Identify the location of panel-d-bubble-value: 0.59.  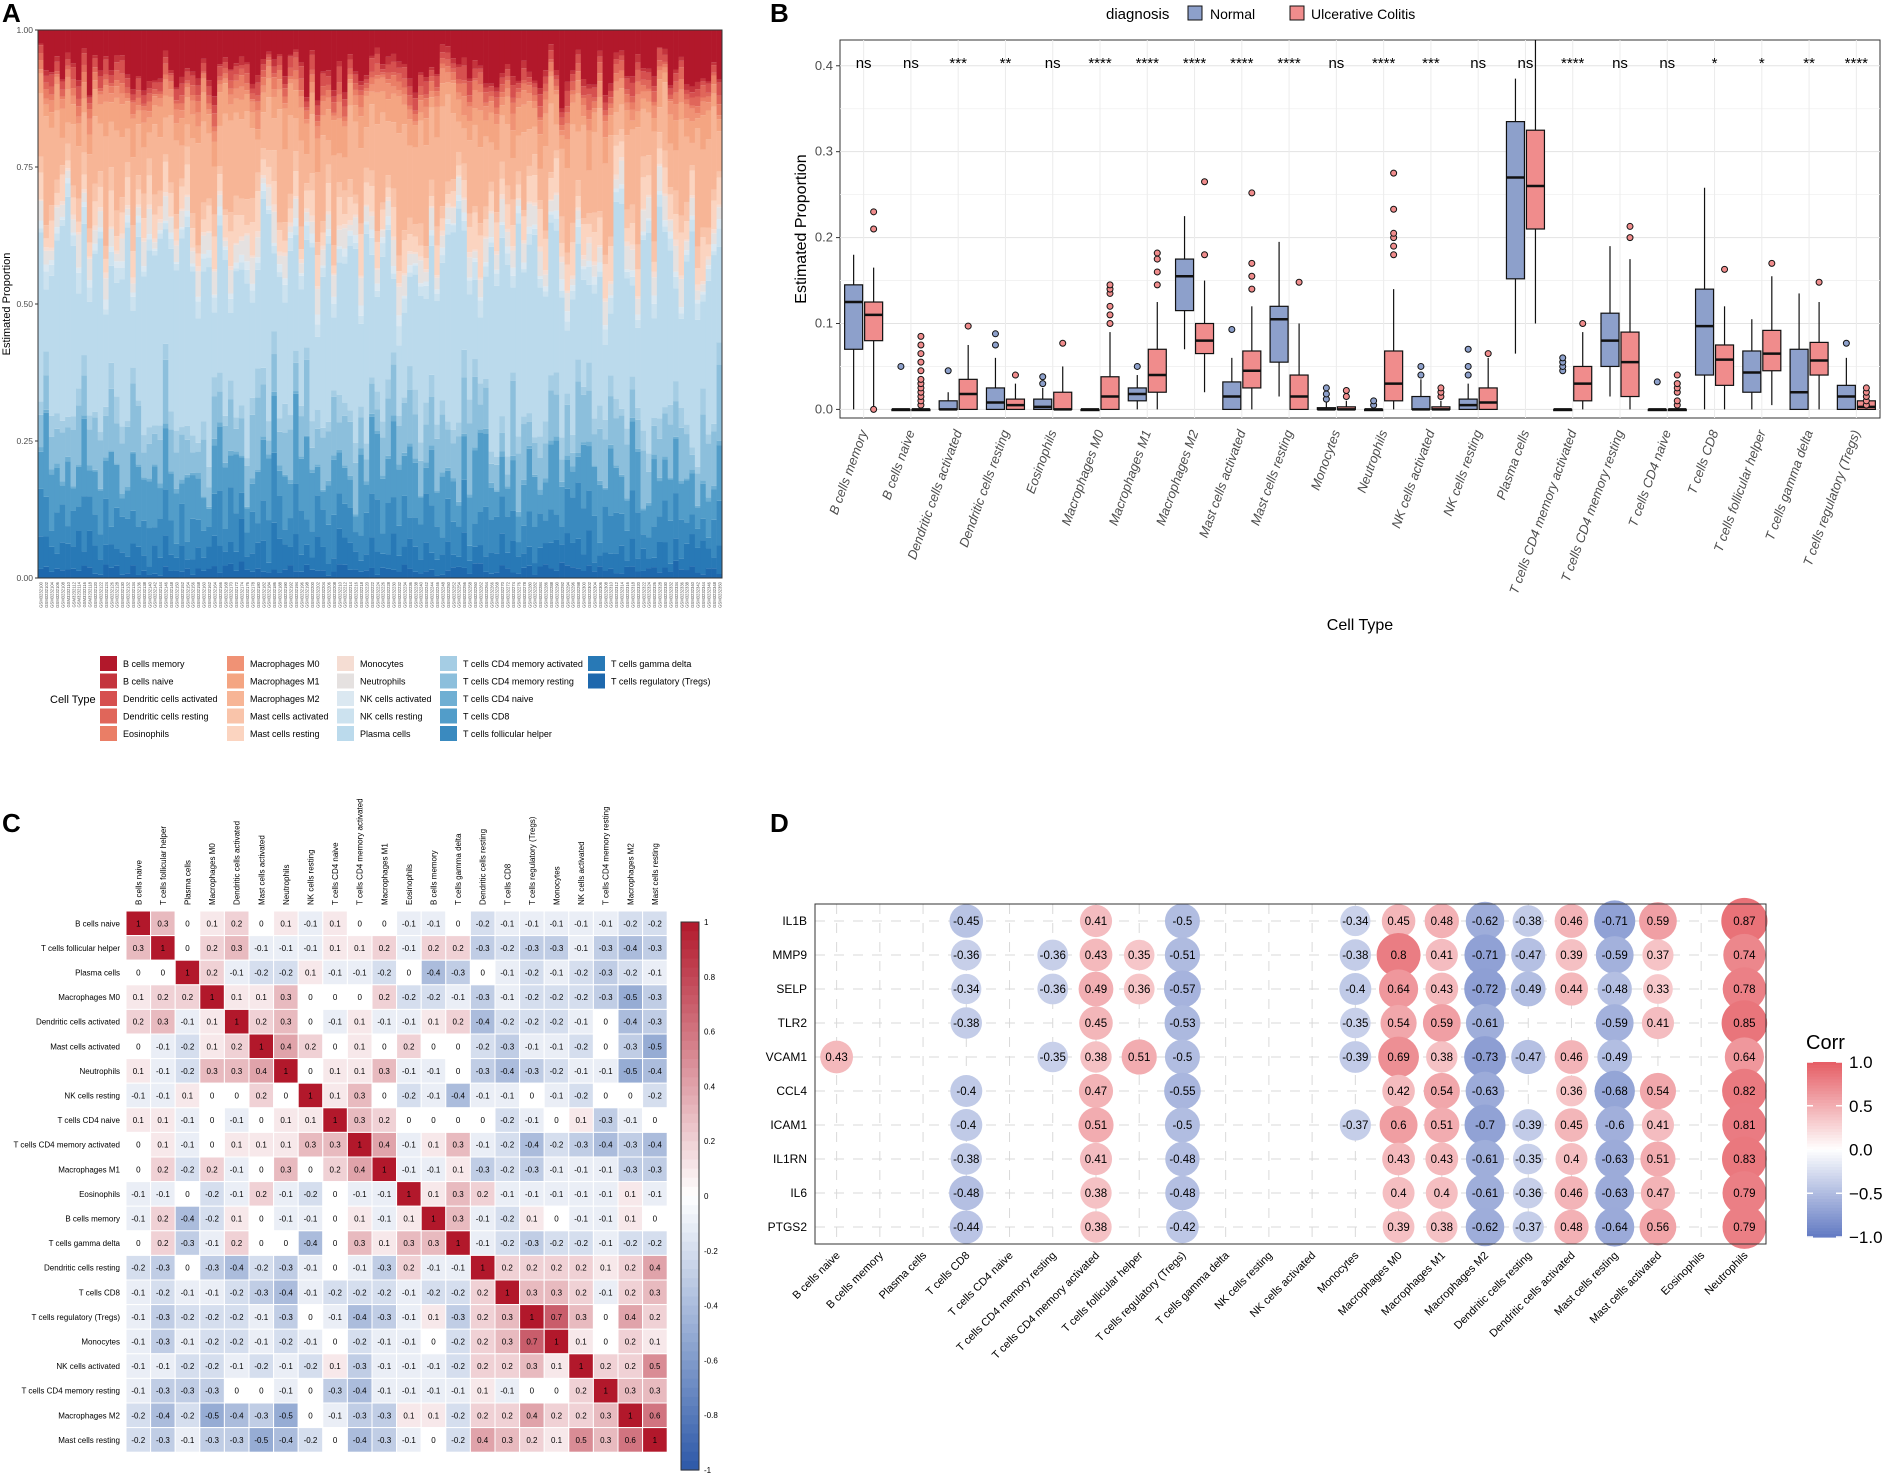
(1442, 1024).